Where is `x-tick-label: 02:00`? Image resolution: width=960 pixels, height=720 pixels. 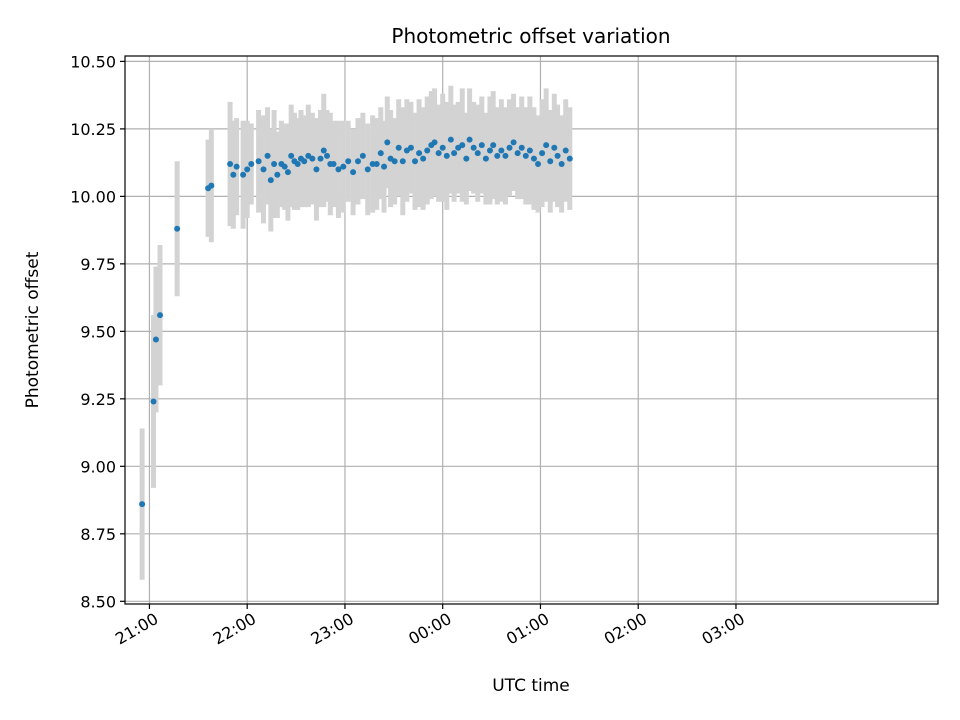
x-tick-label: 02:00 is located at coordinates (625, 629).